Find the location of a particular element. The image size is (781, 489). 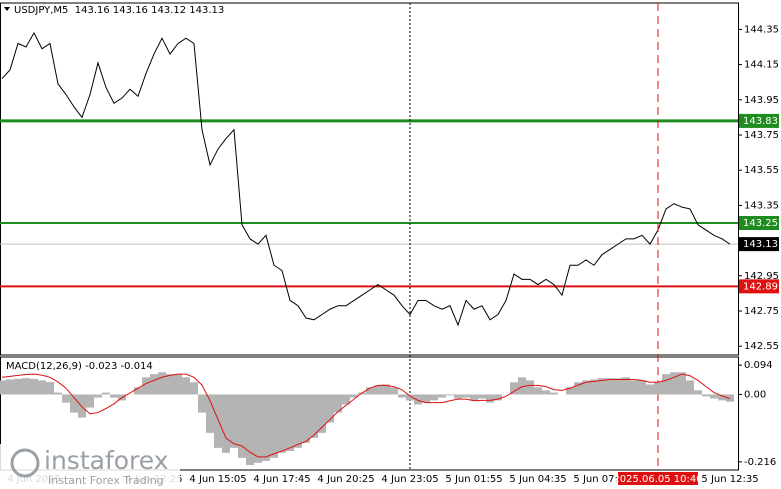

level-label: 143.25 is located at coordinates (760, 223).